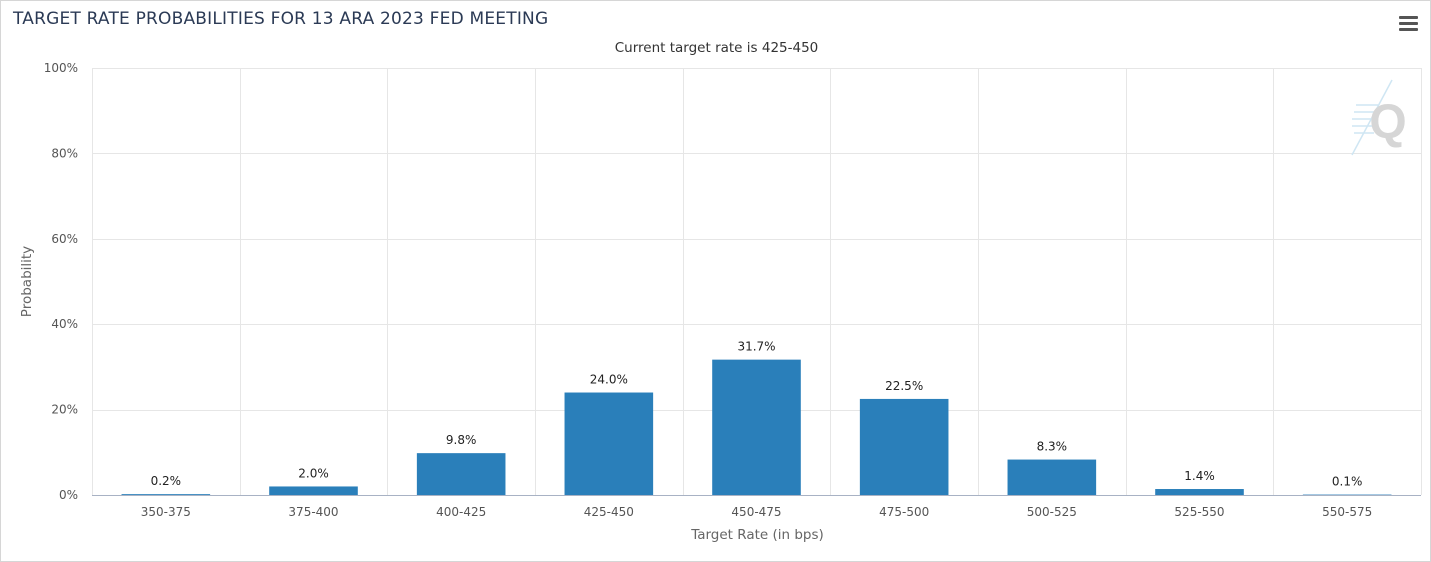  What do you see at coordinates (1052, 512) in the screenshot?
I see `x-tick-label: 500-525` at bounding box center [1052, 512].